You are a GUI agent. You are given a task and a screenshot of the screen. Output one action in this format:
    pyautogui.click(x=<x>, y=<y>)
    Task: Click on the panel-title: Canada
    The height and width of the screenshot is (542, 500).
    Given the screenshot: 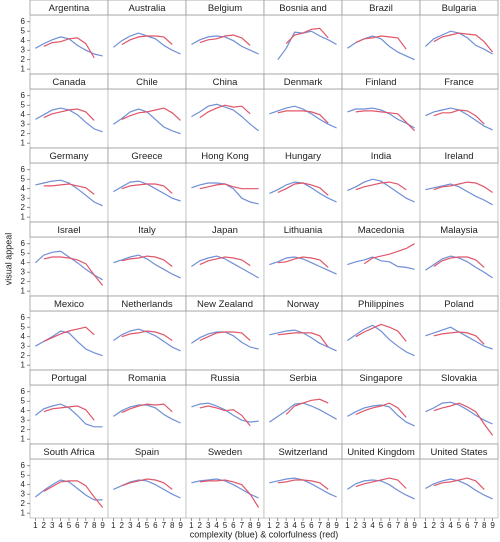 What is the action you would take?
    pyautogui.click(x=69, y=82)
    